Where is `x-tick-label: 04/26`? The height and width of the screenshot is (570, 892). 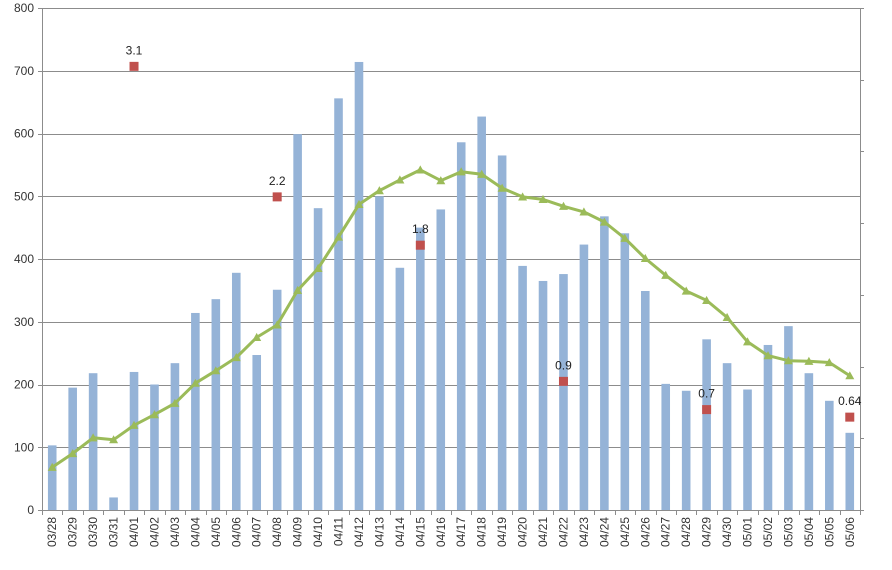 x-tick-label: 04/26 is located at coordinates (645, 532).